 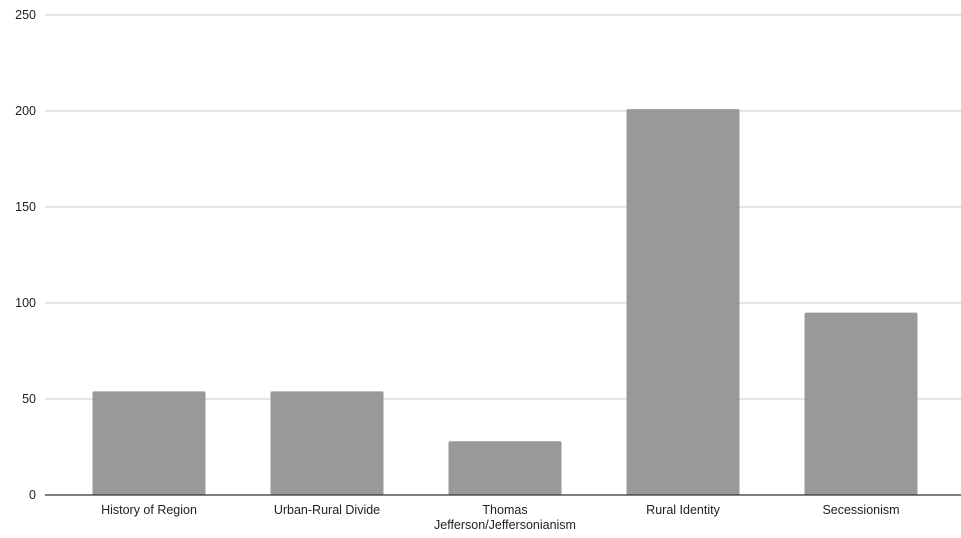 I want to click on x-tick-label-line: History of Region, so click(x=149, y=510).